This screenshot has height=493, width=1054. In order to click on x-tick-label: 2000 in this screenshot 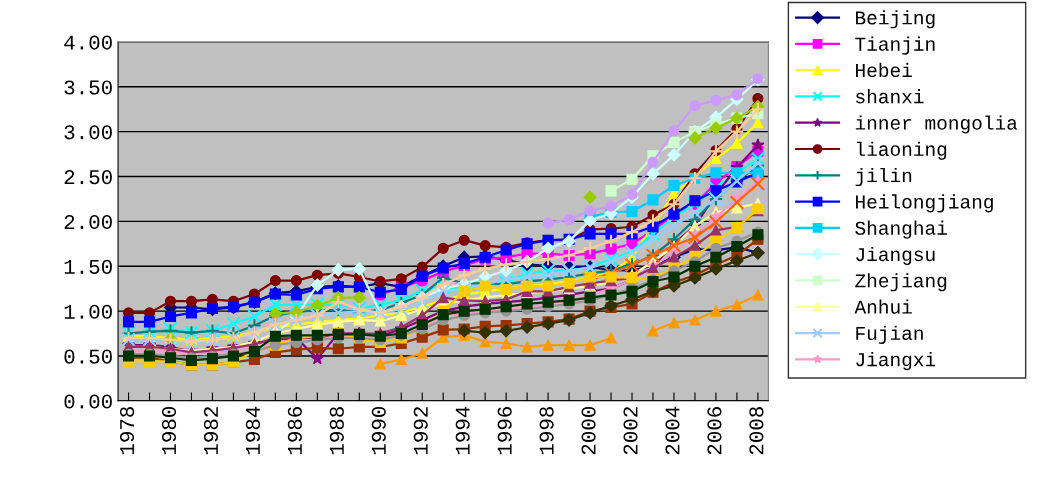, I will do `click(588, 430)`.